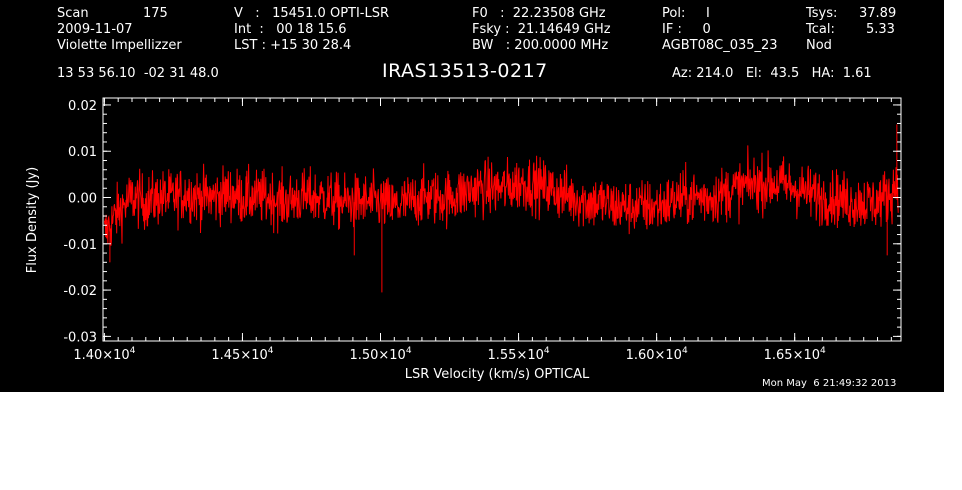 This screenshot has height=490, width=962. I want to click on observation-date: 2009-11-07, so click(95, 29).